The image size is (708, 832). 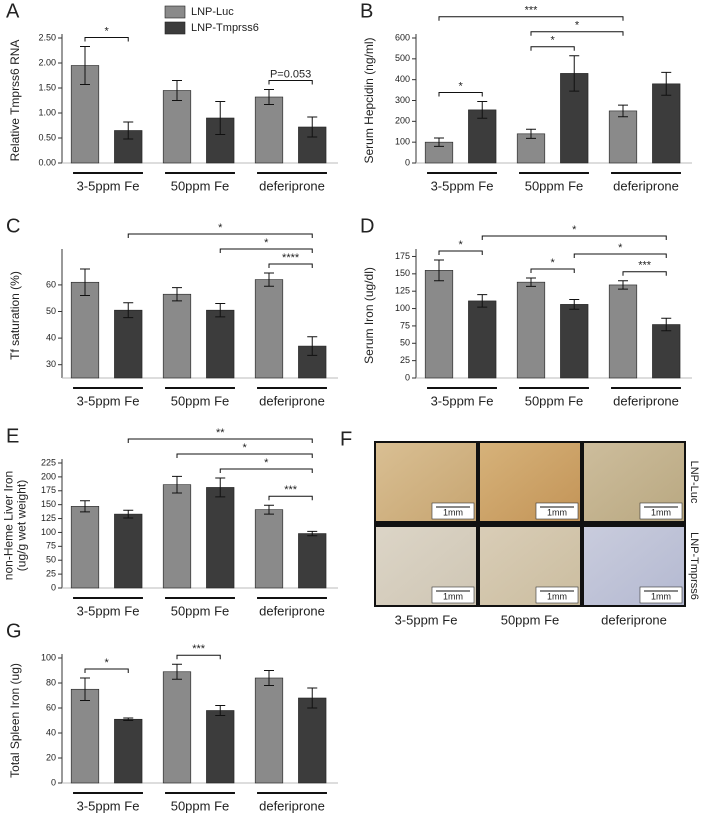 What do you see at coordinates (9, 525) in the screenshot?
I see `y-axis-label: non-Heme Liver Iron` at bounding box center [9, 525].